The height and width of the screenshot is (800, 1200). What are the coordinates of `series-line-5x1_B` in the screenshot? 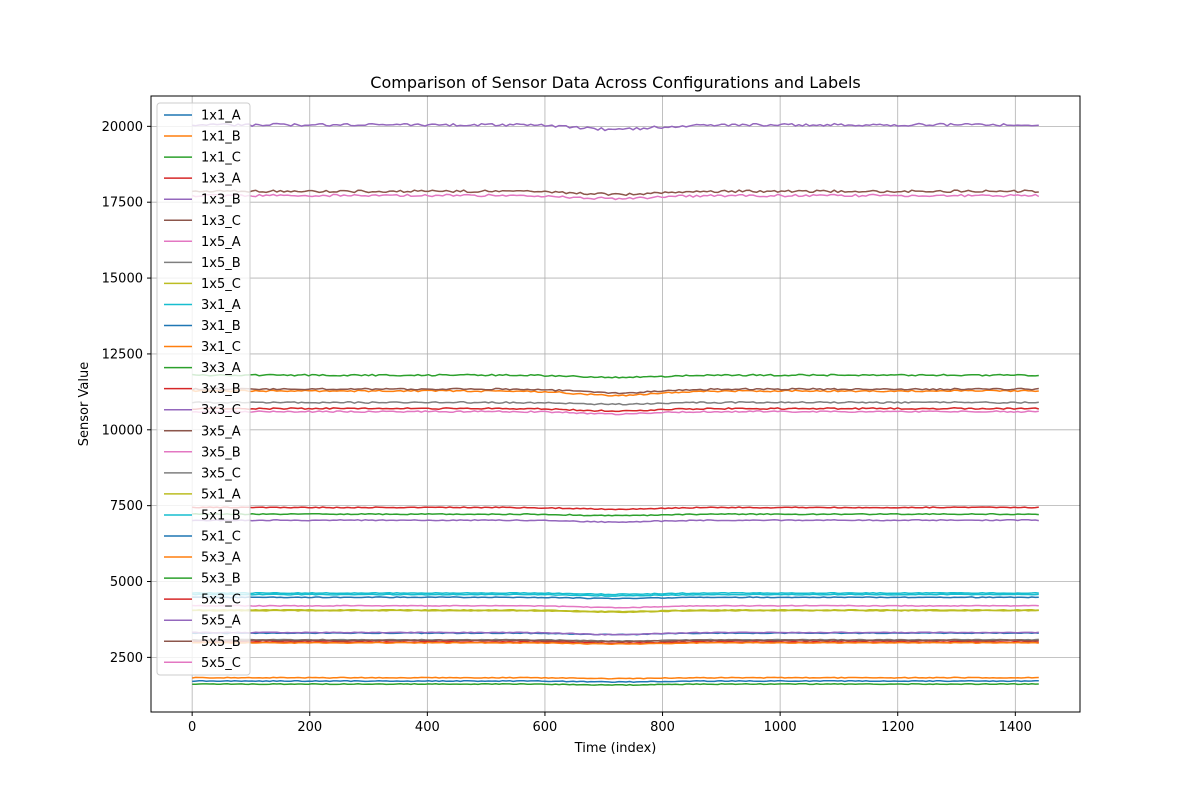 It's located at (615, 593).